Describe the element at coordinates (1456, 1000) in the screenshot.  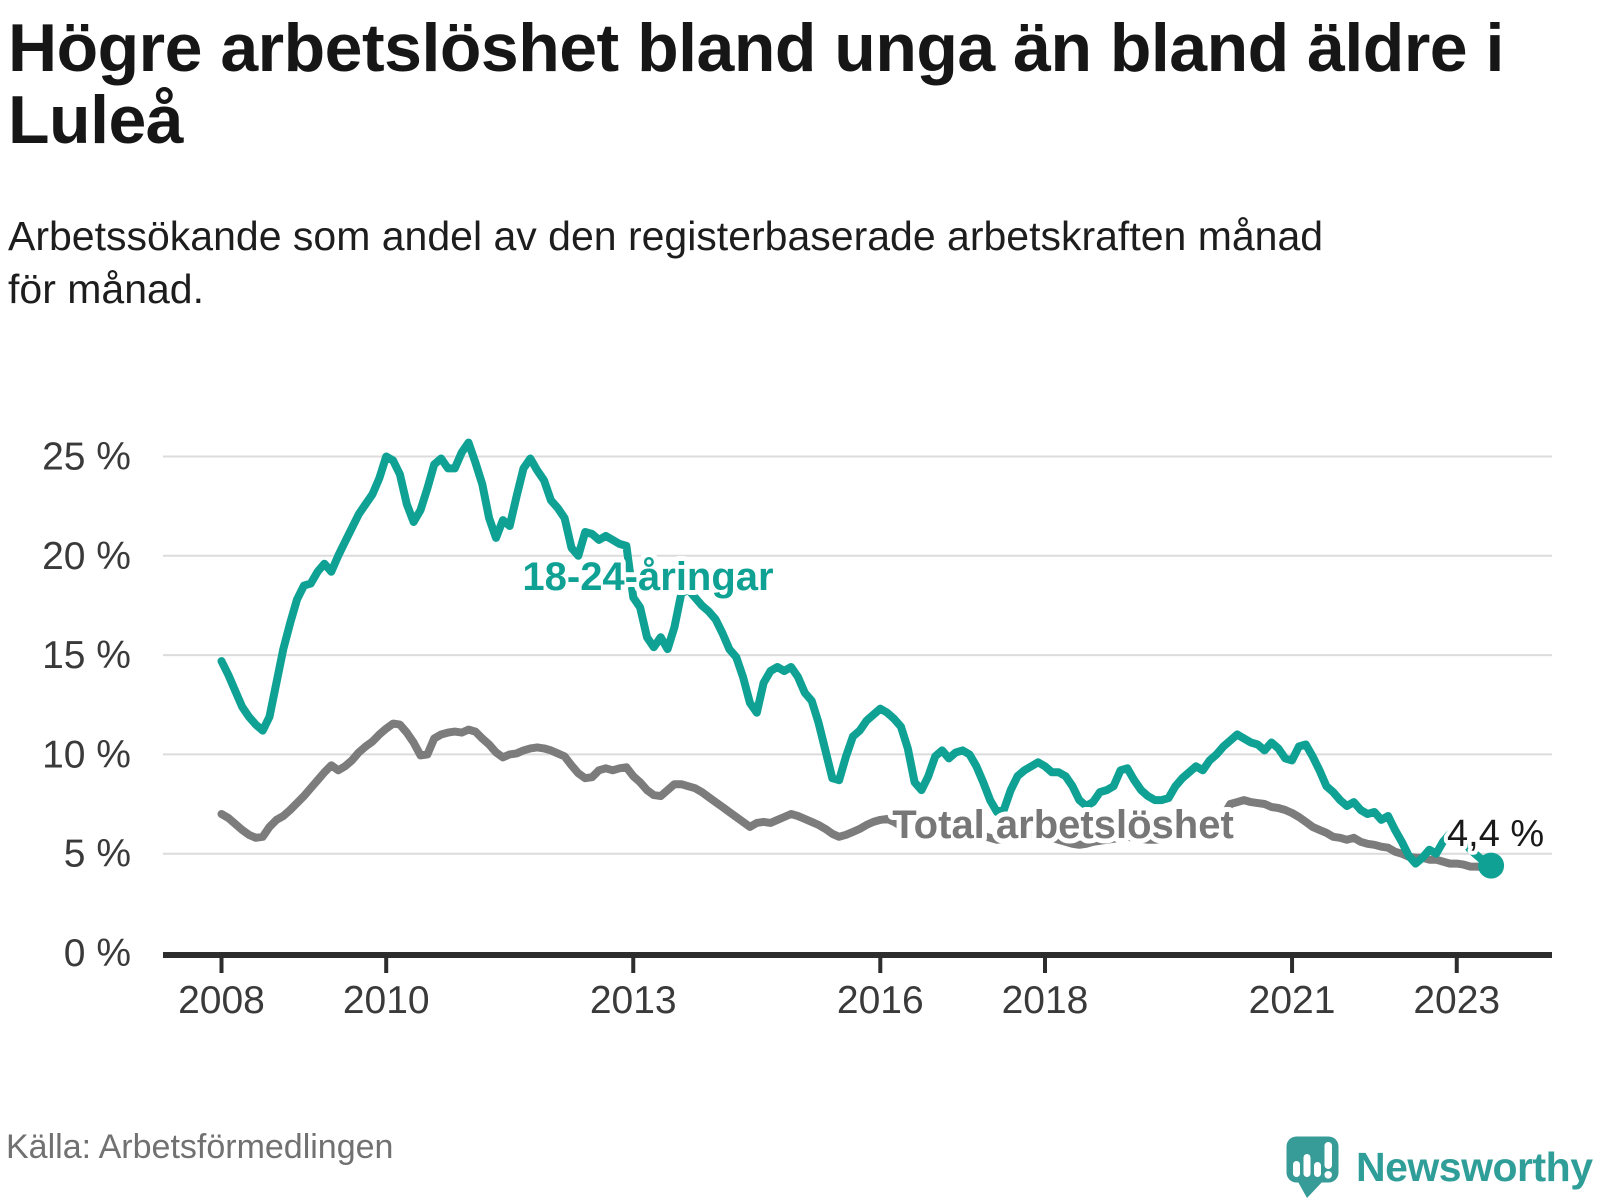
I see `x-tick-label-2023: 2023` at that location.